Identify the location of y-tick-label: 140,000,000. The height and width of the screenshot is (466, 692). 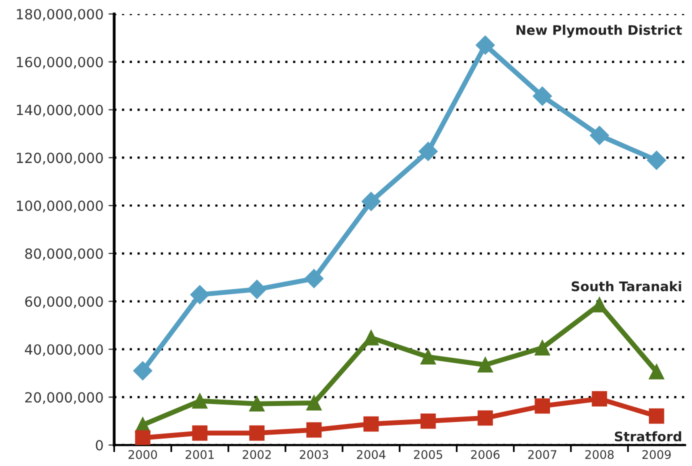
(59, 110).